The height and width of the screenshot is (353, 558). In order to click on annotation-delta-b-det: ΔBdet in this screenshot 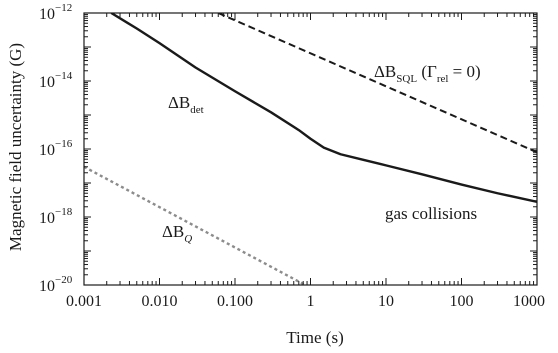, I will do `click(186, 104)`.